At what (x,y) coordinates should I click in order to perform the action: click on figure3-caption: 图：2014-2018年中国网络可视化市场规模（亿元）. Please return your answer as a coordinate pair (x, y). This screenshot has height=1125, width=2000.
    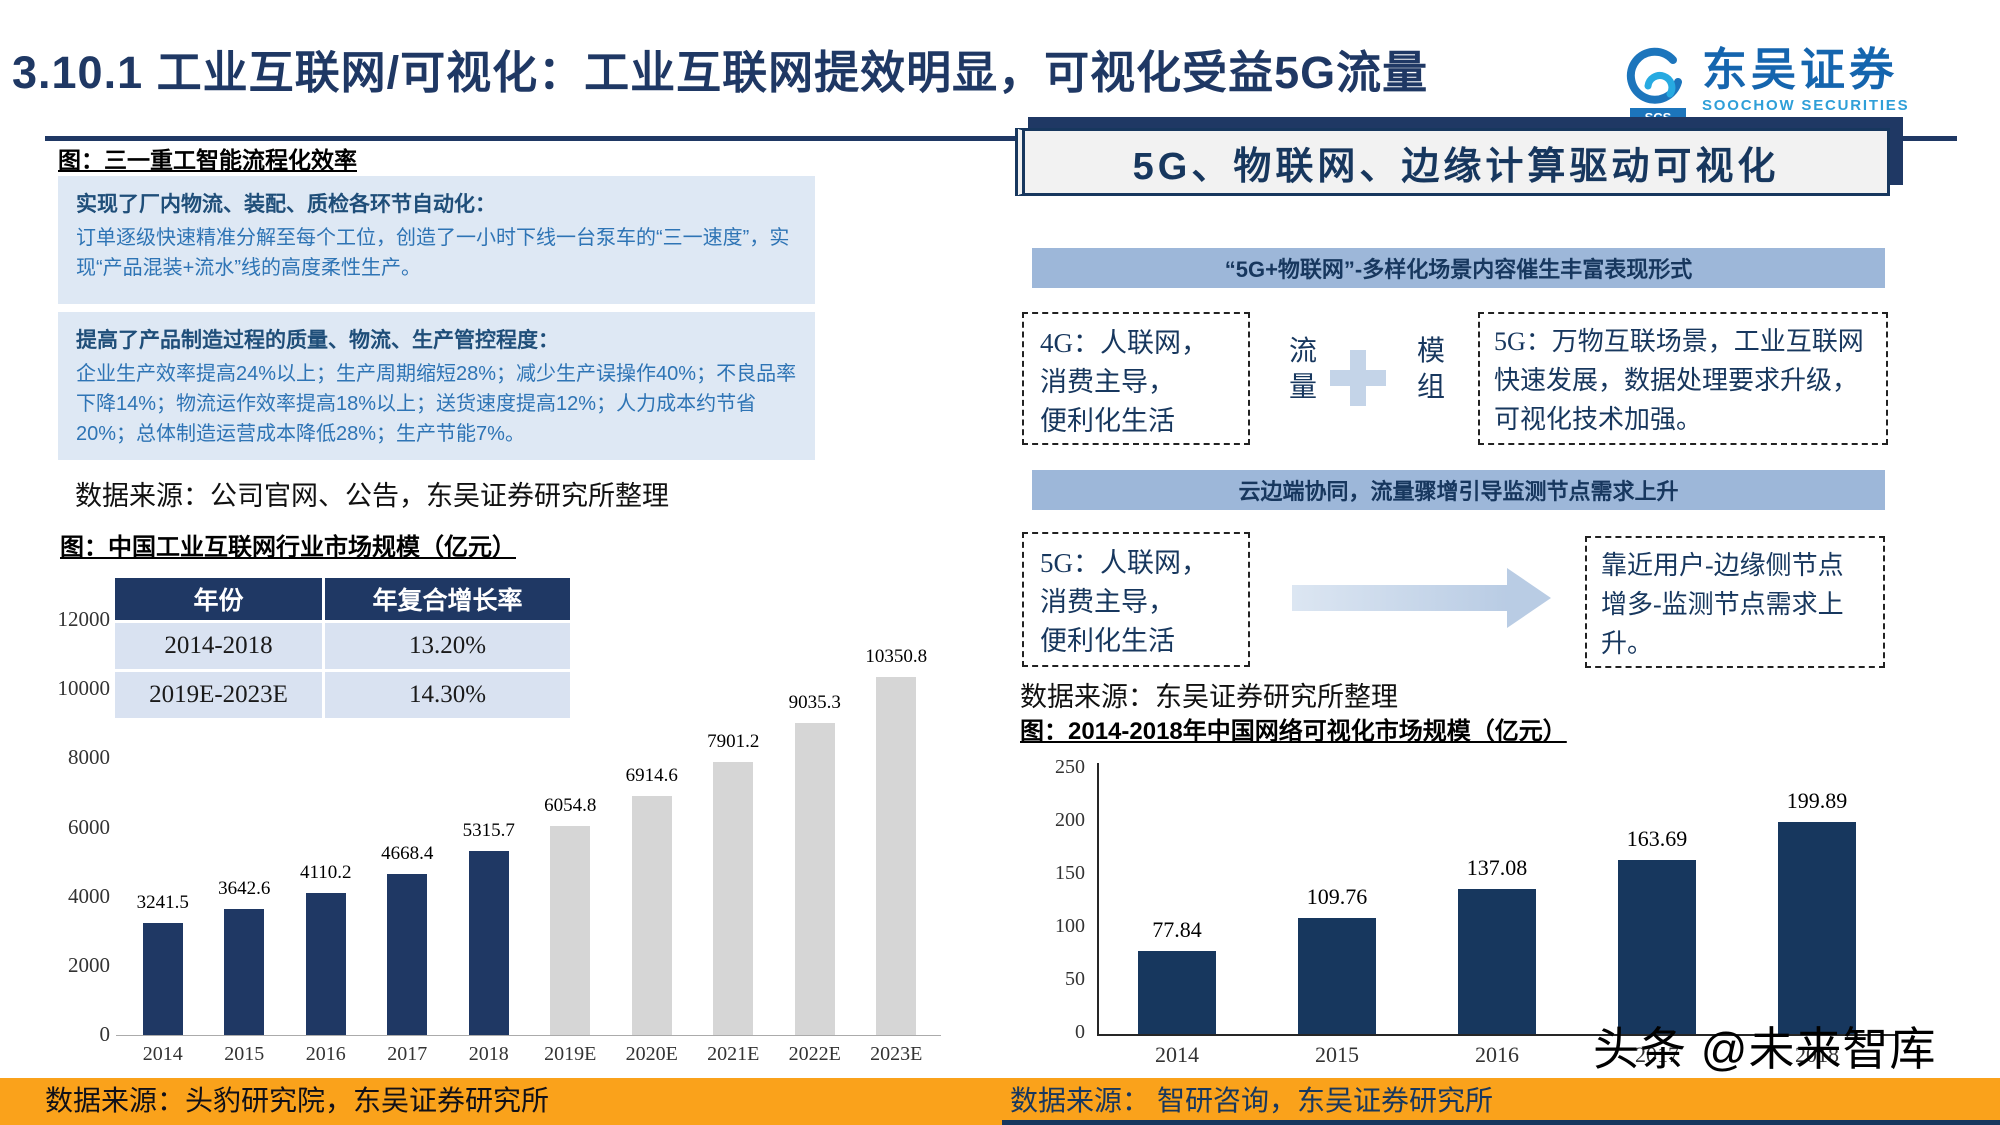
    Looking at the image, I should click on (1293, 731).